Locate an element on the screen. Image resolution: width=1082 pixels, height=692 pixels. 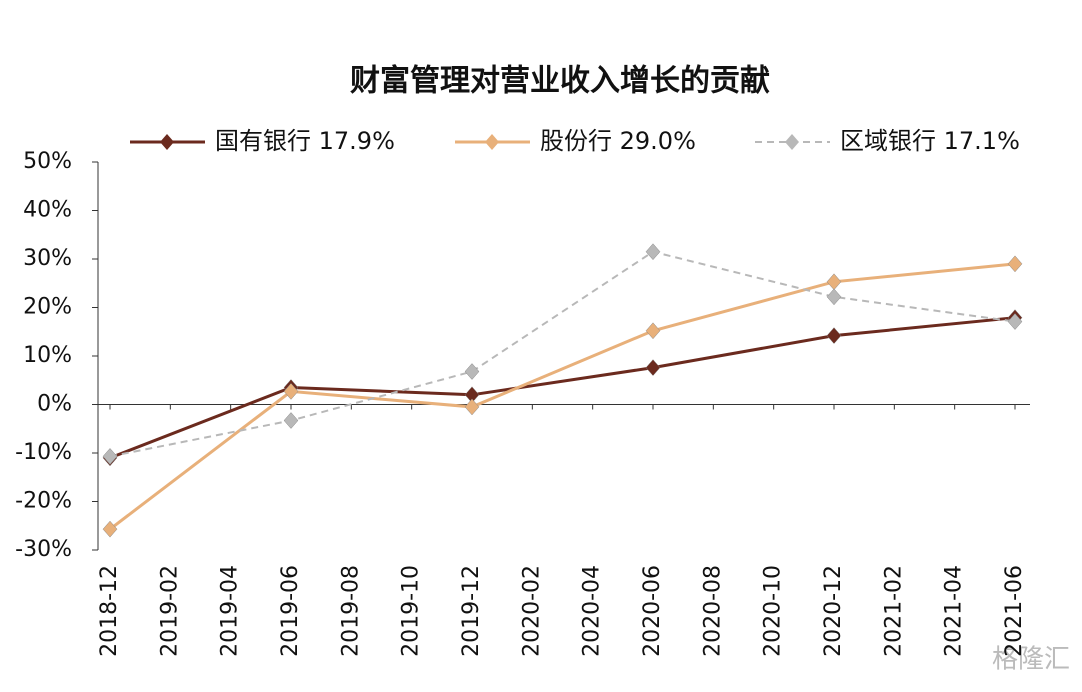
x-tick-label: 2019-12 is located at coordinates (471, 611).